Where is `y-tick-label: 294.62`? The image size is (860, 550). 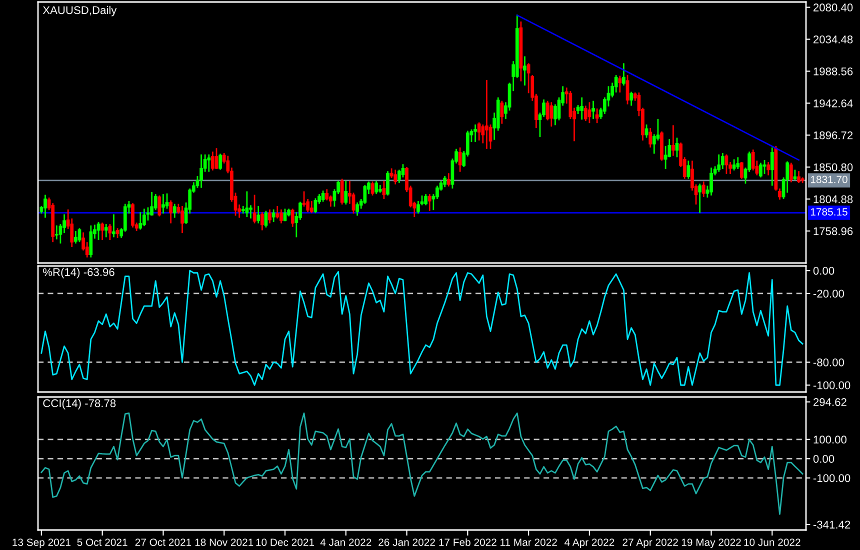
y-tick-label: 294.62 is located at coordinates (830, 402).